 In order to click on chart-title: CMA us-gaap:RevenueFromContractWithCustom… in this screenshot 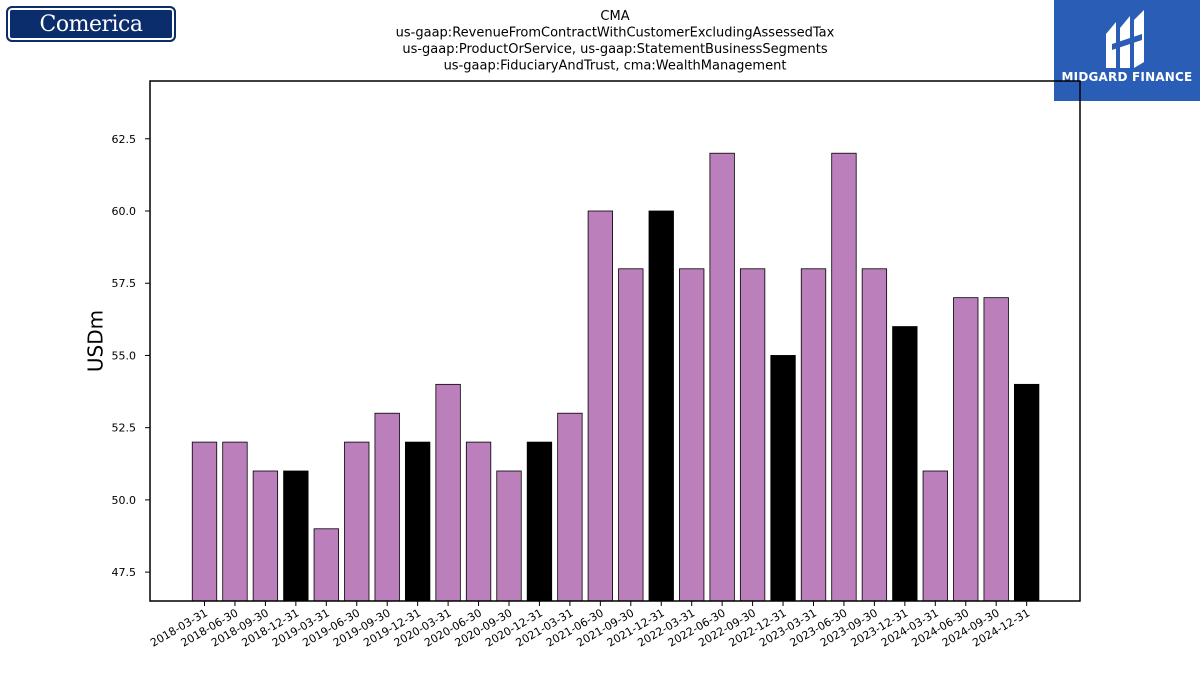, I will do `click(615, 41)`.